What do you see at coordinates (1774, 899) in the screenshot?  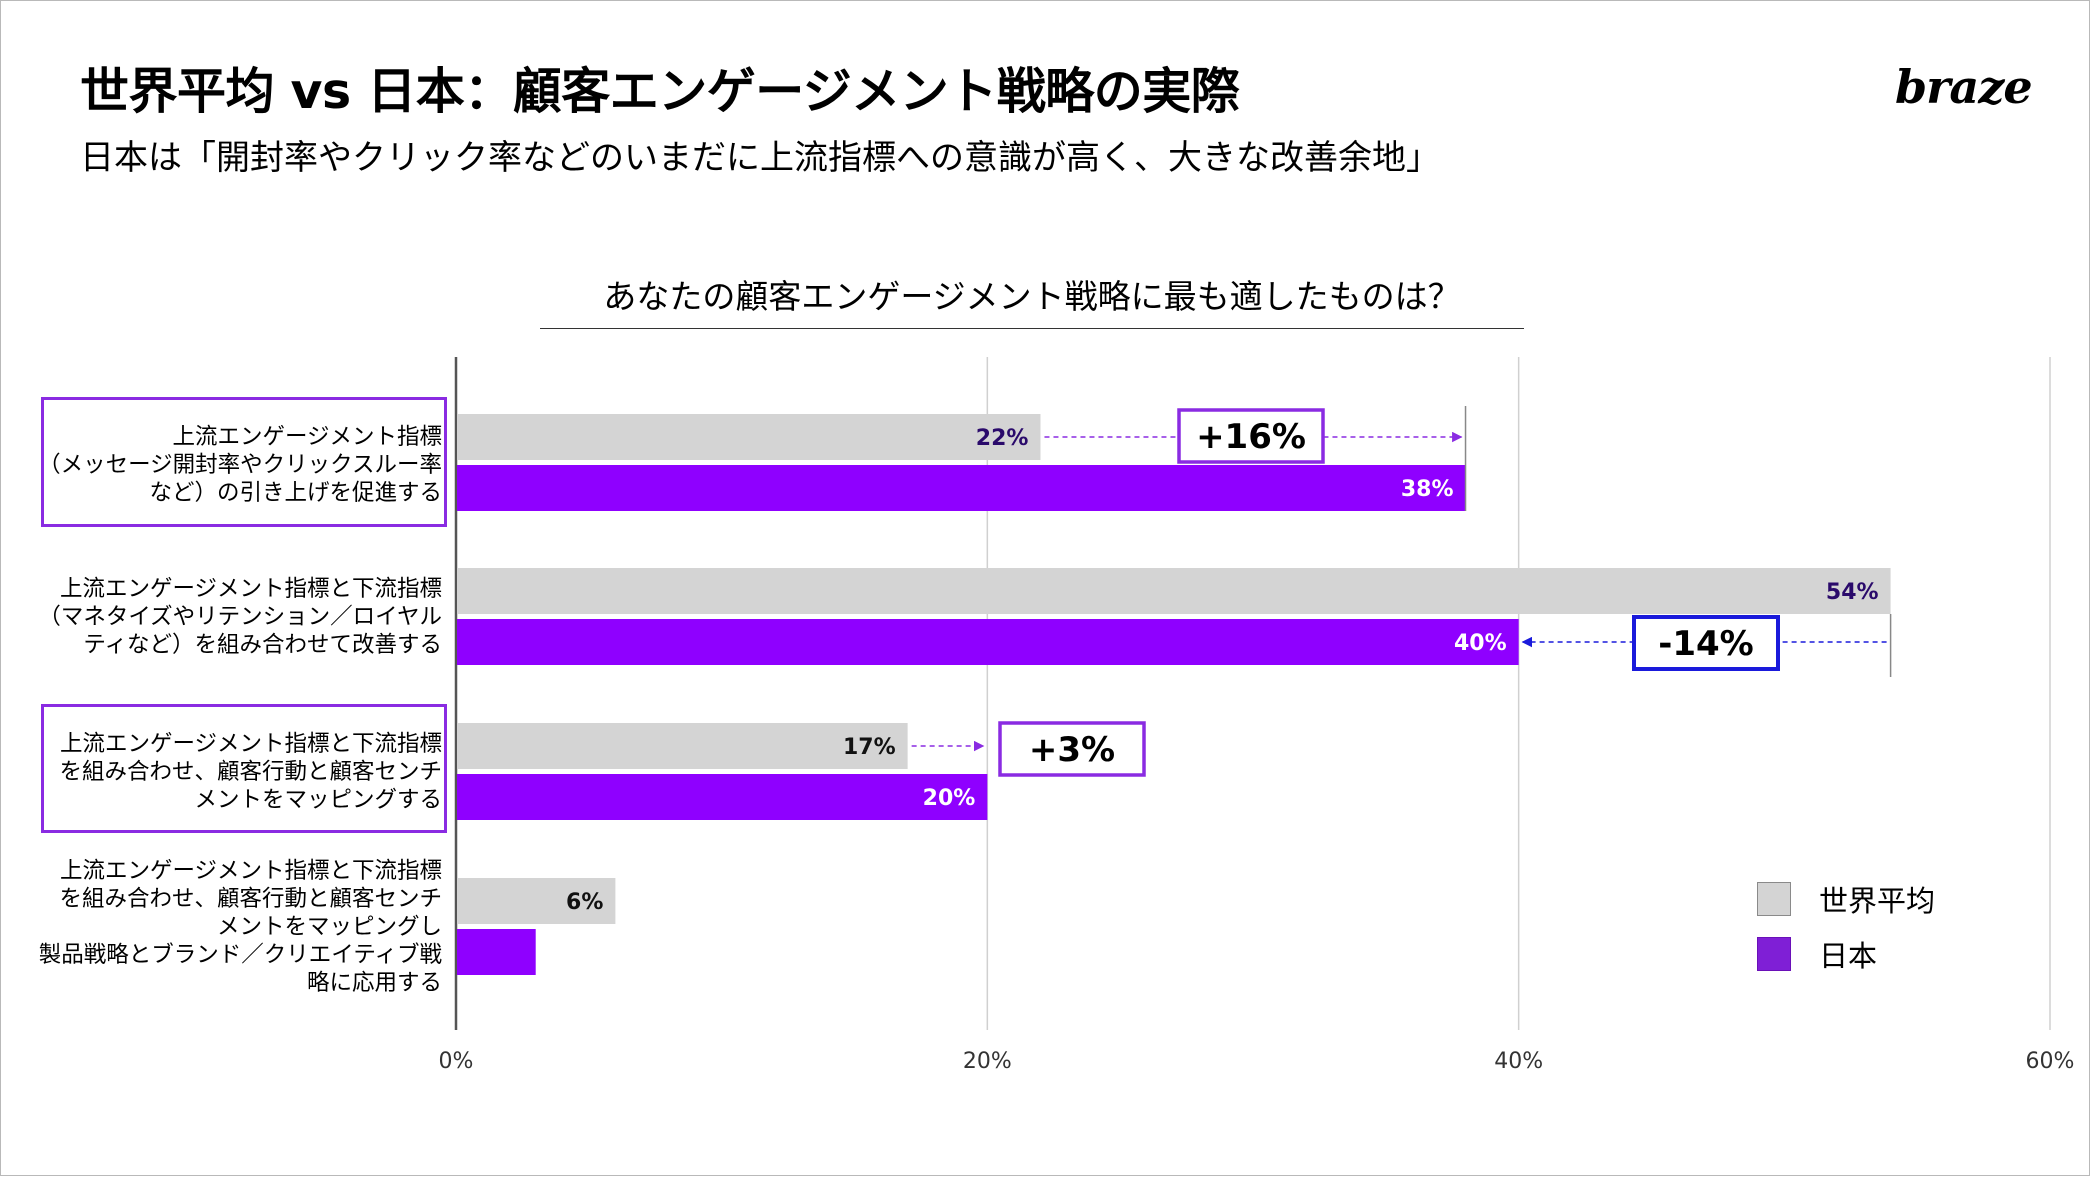 I see `legend-swatch-world` at bounding box center [1774, 899].